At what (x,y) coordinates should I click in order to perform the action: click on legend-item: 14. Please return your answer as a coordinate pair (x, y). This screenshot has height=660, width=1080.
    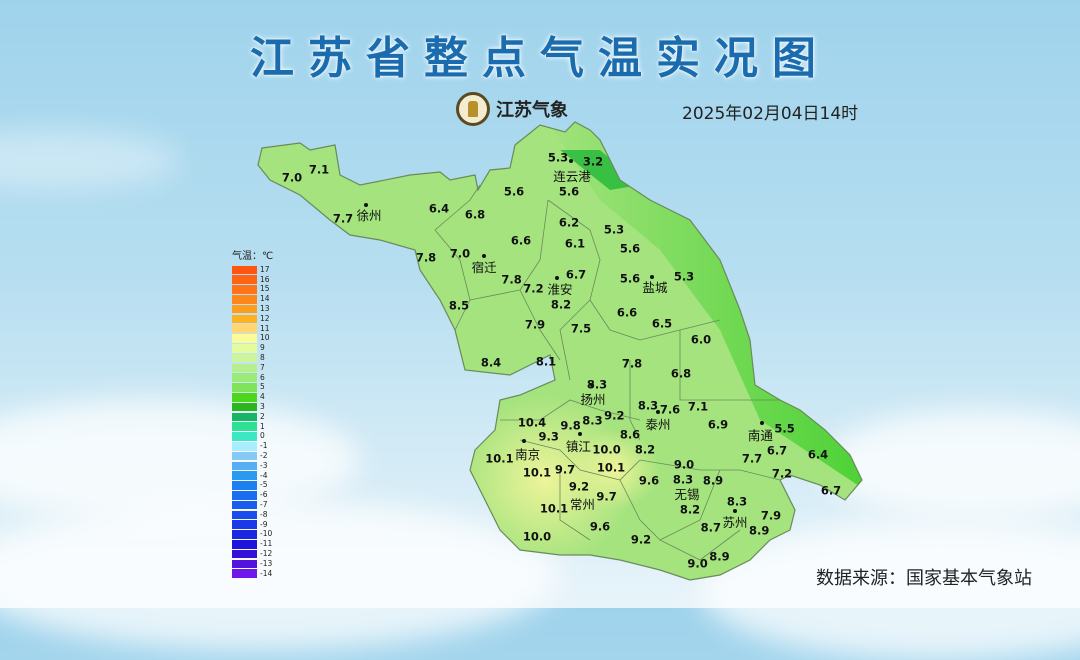
    Looking at the image, I should click on (252, 299).